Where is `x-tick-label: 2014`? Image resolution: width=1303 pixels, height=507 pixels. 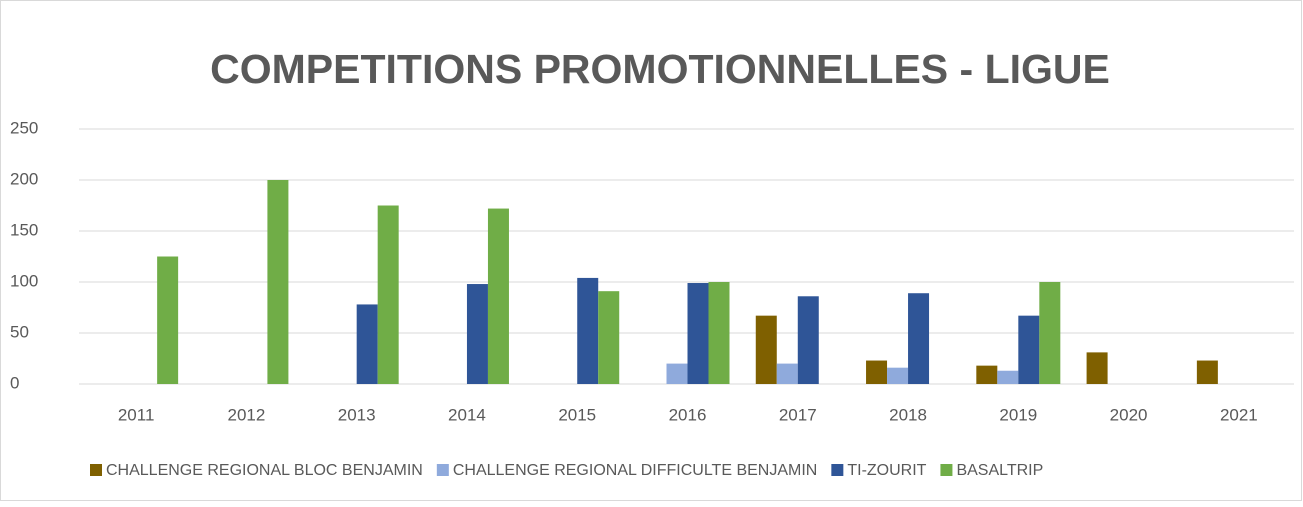 x-tick-label: 2014 is located at coordinates (467, 414).